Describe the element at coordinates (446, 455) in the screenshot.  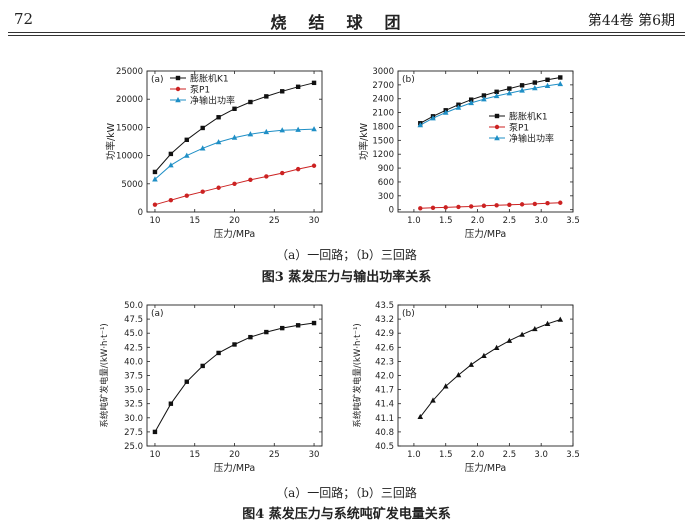
I see `fig4b-xtick-label: 1.5` at that location.